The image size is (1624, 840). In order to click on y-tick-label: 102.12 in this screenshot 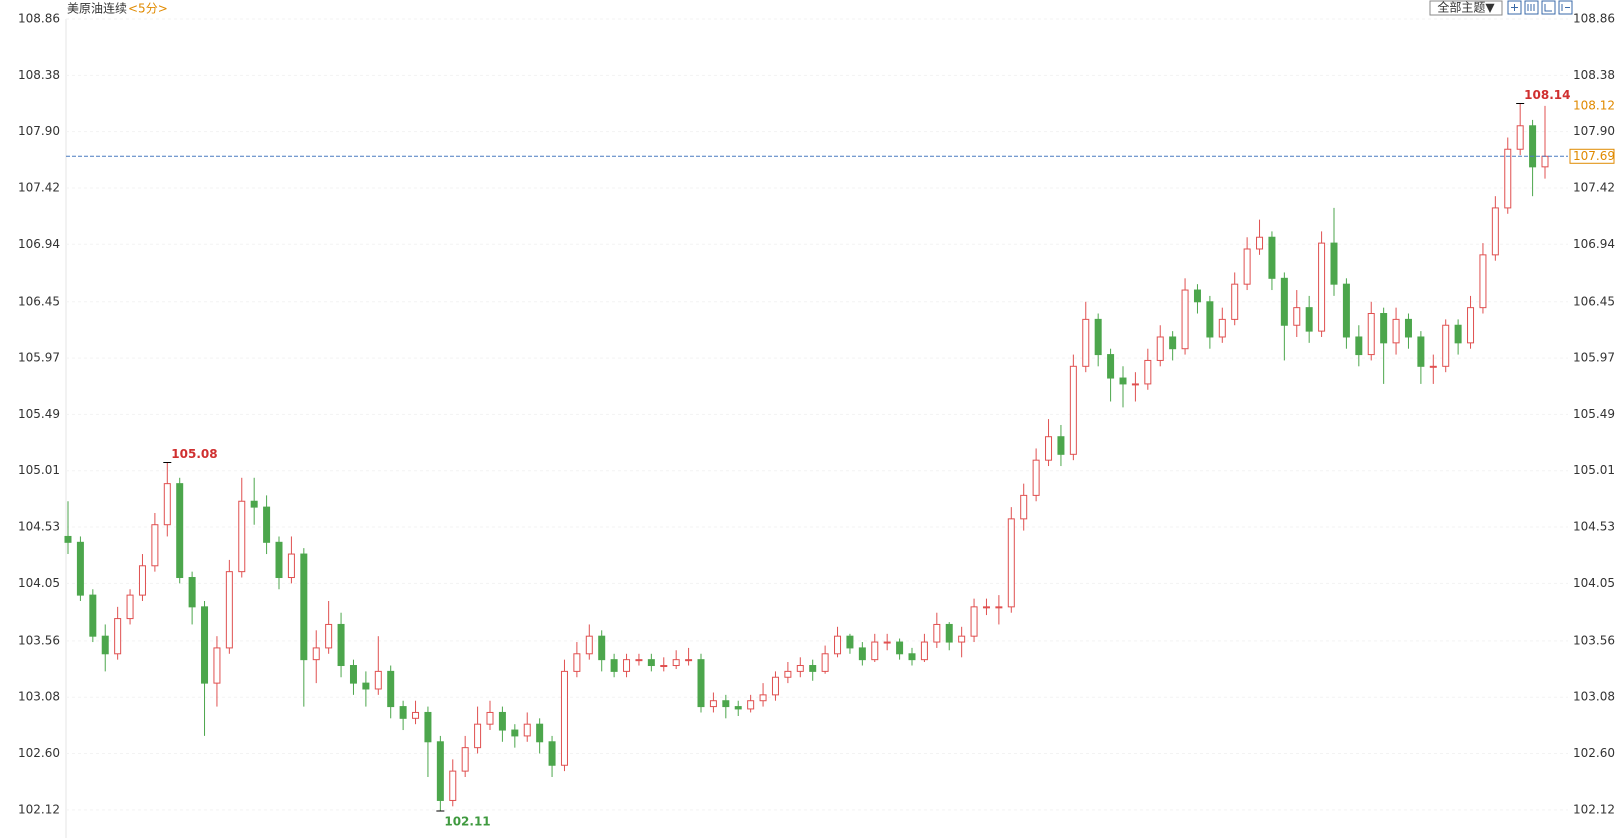, I will do `click(39, 809)`.